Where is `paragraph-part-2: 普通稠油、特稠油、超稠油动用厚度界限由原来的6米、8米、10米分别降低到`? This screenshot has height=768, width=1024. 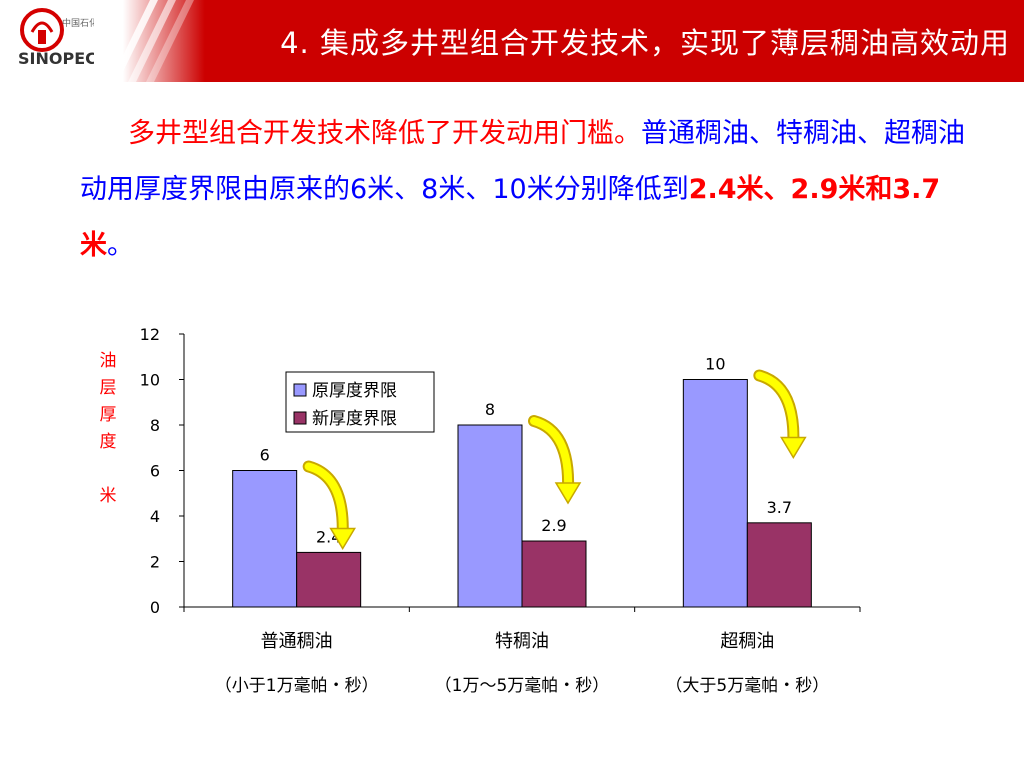 paragraph-part-2: 普通稠油、特稠油、超稠油动用厚度界限由原来的6米、8米、10米分别降低到 is located at coordinates (522, 161).